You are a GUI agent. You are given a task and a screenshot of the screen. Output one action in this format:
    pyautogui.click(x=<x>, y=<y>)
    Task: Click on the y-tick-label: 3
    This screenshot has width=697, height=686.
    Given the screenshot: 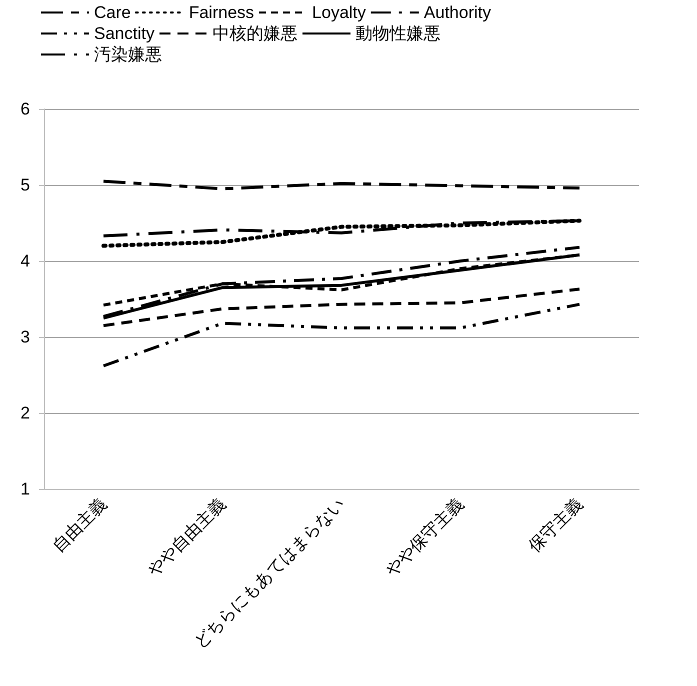 What is the action you would take?
    pyautogui.click(x=25, y=337)
    